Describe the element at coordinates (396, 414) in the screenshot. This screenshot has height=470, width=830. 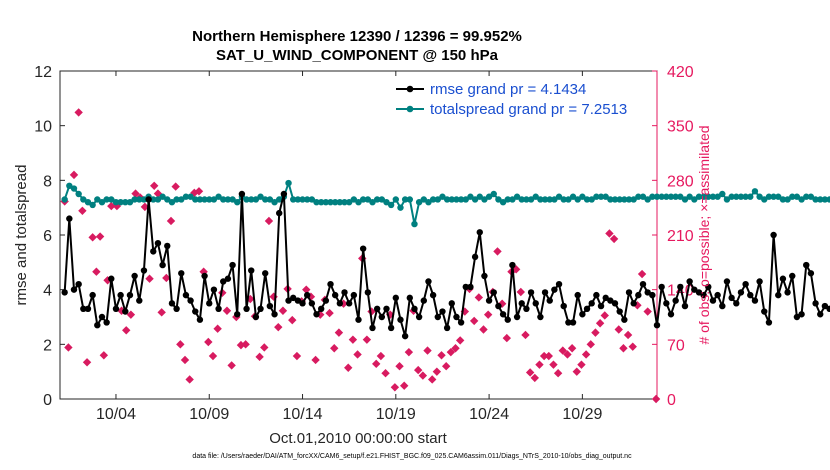
I see `x-tick-label: 10/19` at that location.